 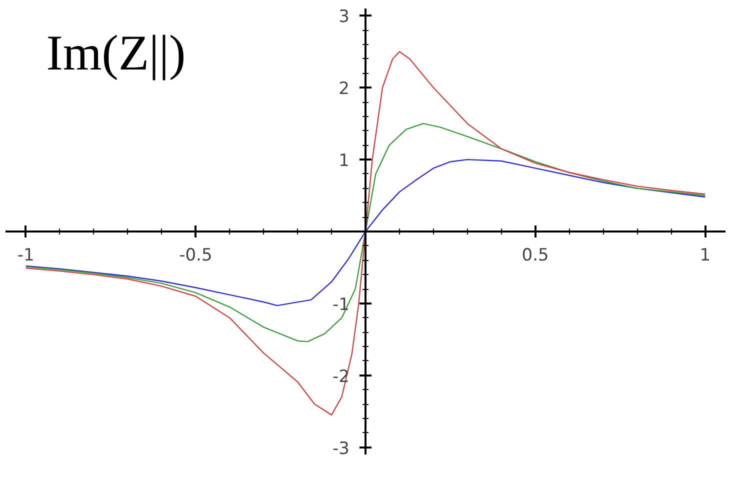 I want to click on y-tick-label: -3, so click(x=341, y=448).